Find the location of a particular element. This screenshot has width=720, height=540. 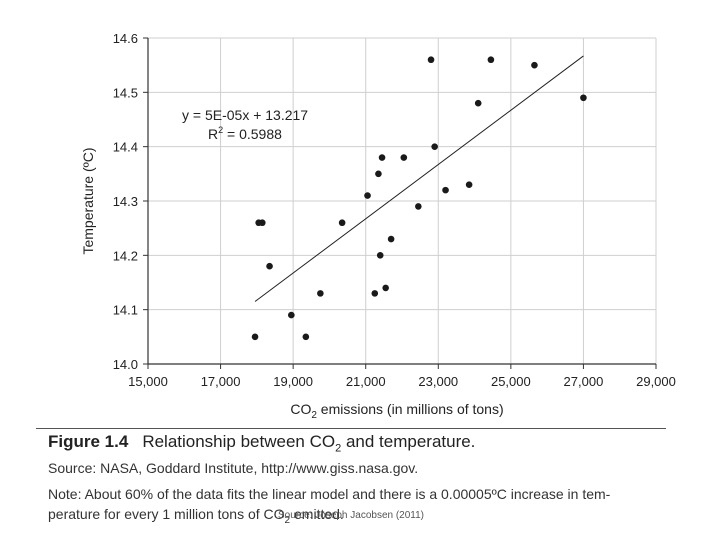

note-line2-prefix: perature for every 1 million tons of CO is located at coordinates (166, 514).